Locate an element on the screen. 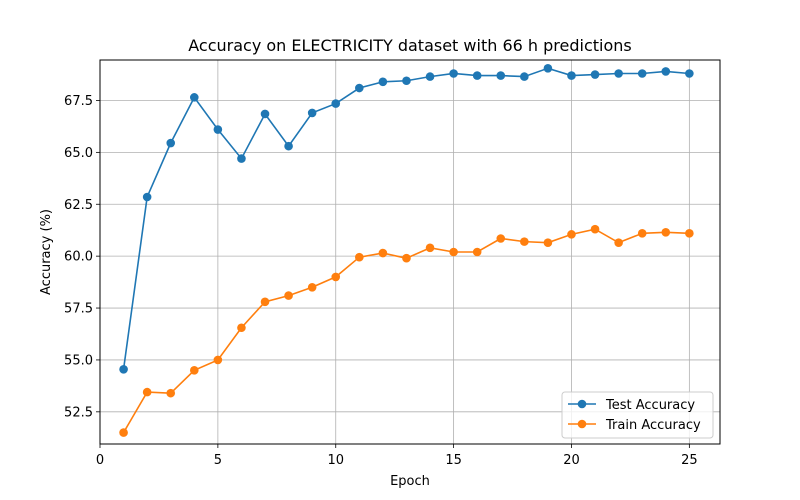  x-tick-label: 25 is located at coordinates (689, 460).